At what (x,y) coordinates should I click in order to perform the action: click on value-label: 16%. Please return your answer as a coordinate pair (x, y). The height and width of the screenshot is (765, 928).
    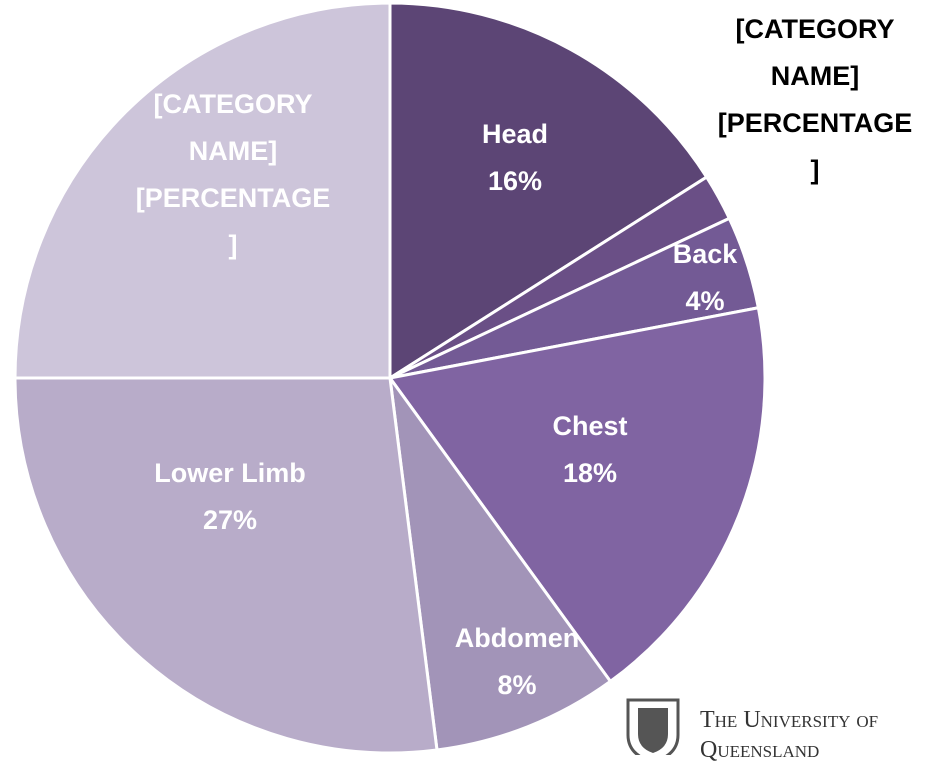
    Looking at the image, I should click on (515, 181).